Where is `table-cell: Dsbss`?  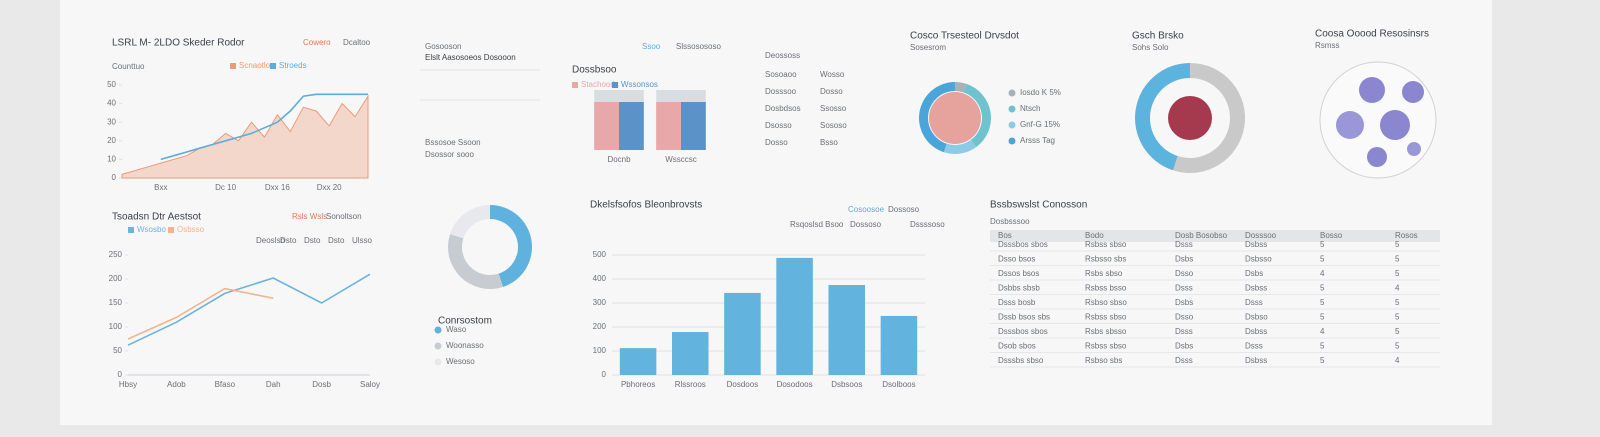 table-cell: Dsbss is located at coordinates (1256, 331).